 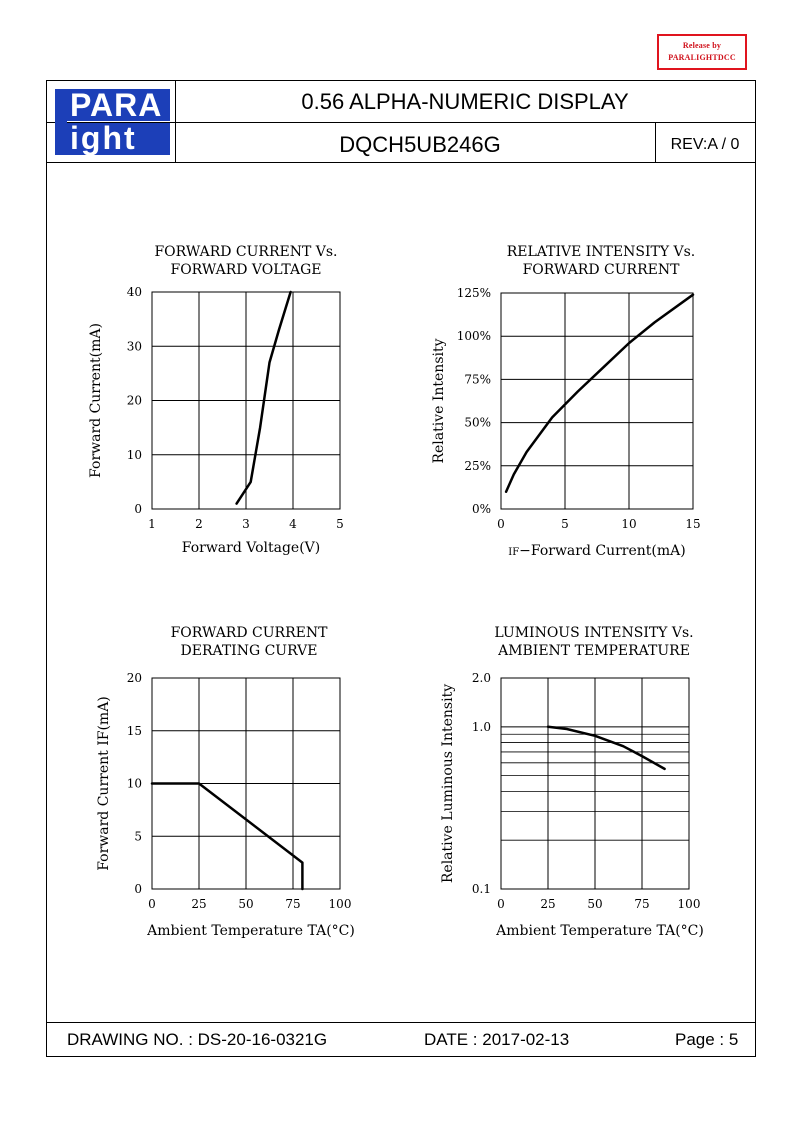 I want to click on x-axis-label: Forward Voltage(V), so click(x=251, y=548).